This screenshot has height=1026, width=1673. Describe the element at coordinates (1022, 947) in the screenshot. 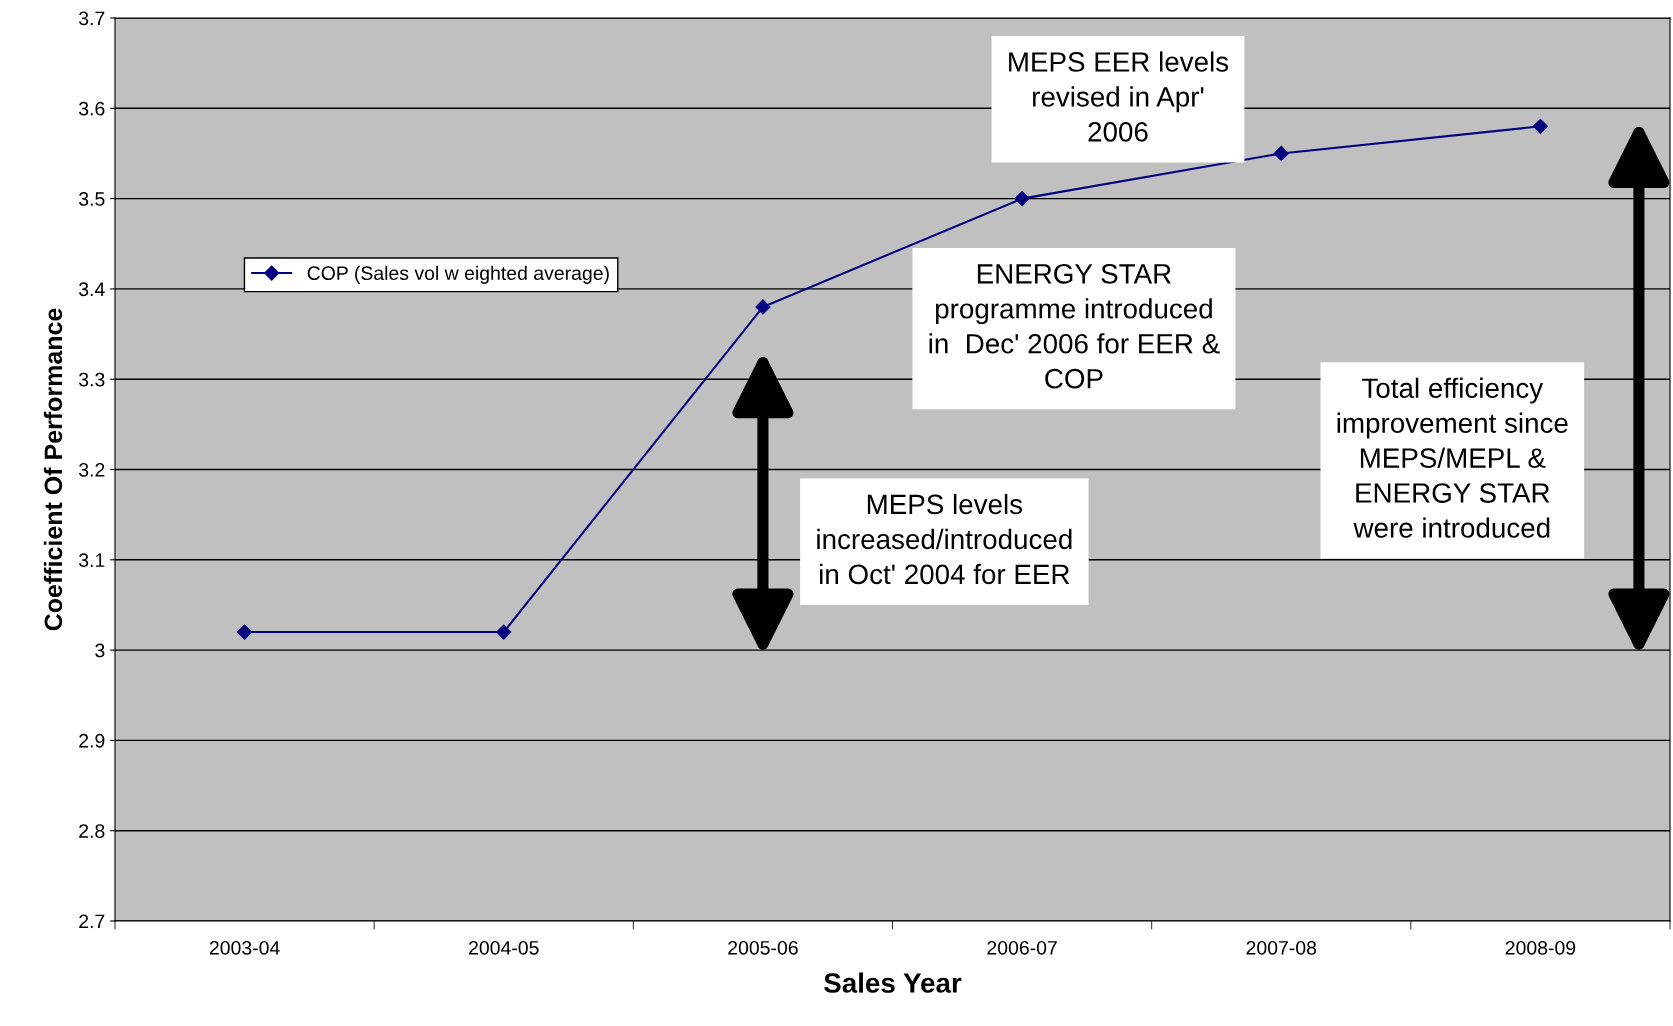

I see `x-tick-label: 2006-07` at that location.